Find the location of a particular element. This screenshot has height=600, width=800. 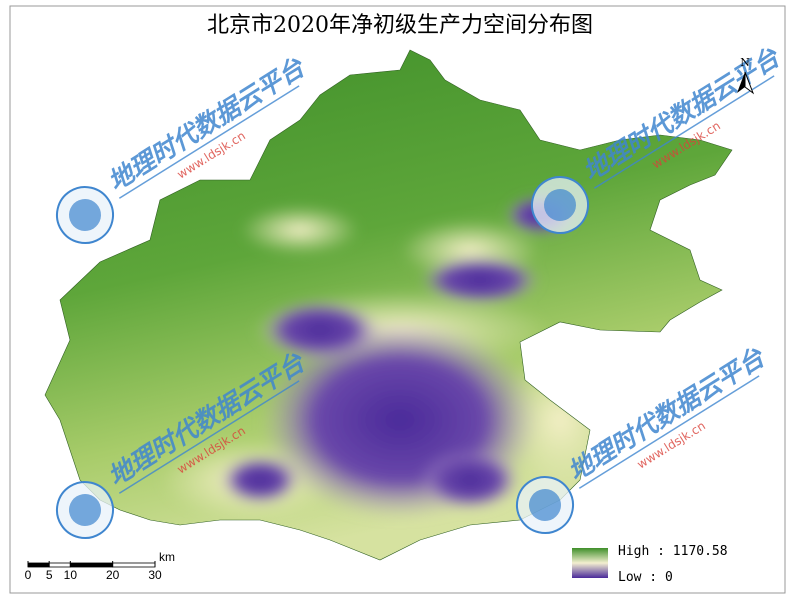

scale-tick-label: 20 is located at coordinates (113, 575).